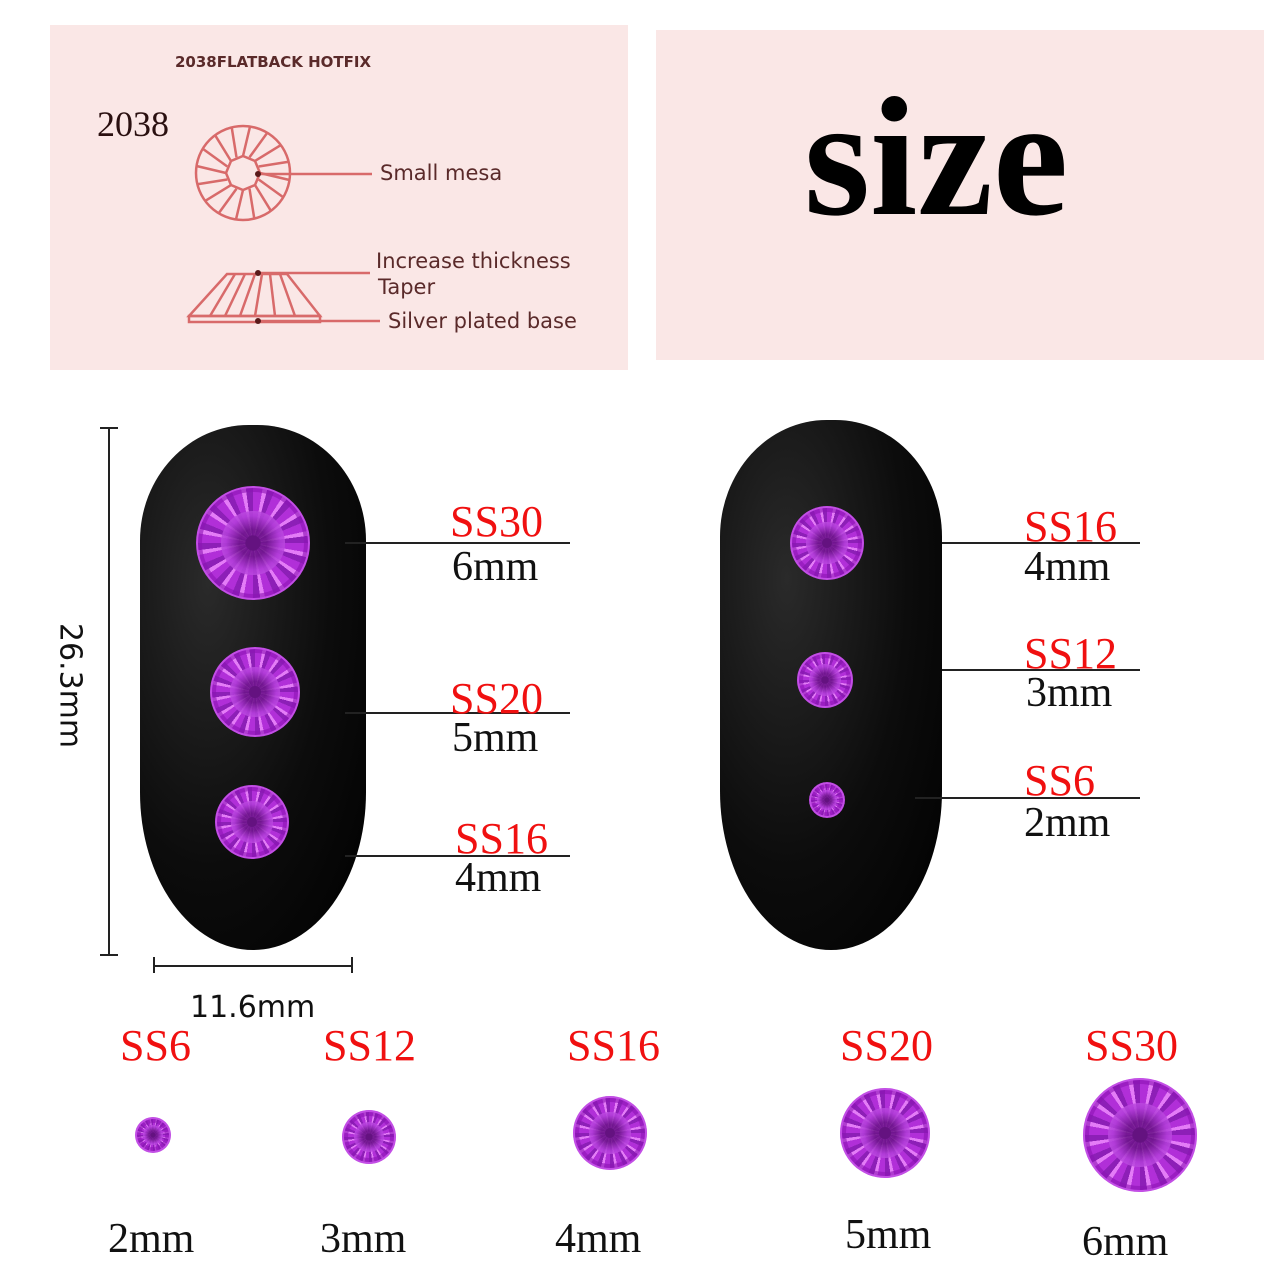 The image size is (1288, 1288). Describe the element at coordinates (482, 321) in the screenshot. I see `label-silver-base: Silver plated base` at that location.